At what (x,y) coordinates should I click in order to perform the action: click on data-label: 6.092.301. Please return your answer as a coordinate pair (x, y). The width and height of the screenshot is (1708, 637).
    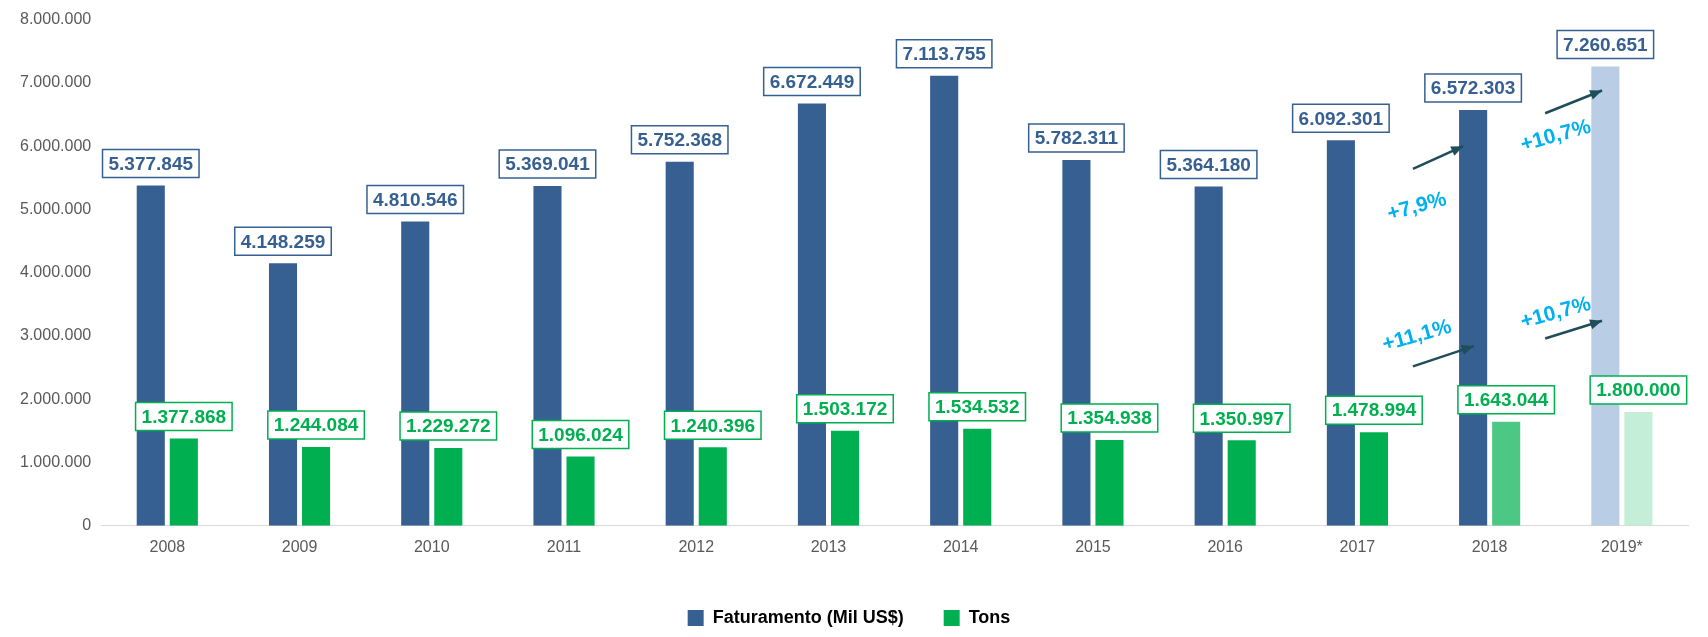
    Looking at the image, I should click on (1341, 118).